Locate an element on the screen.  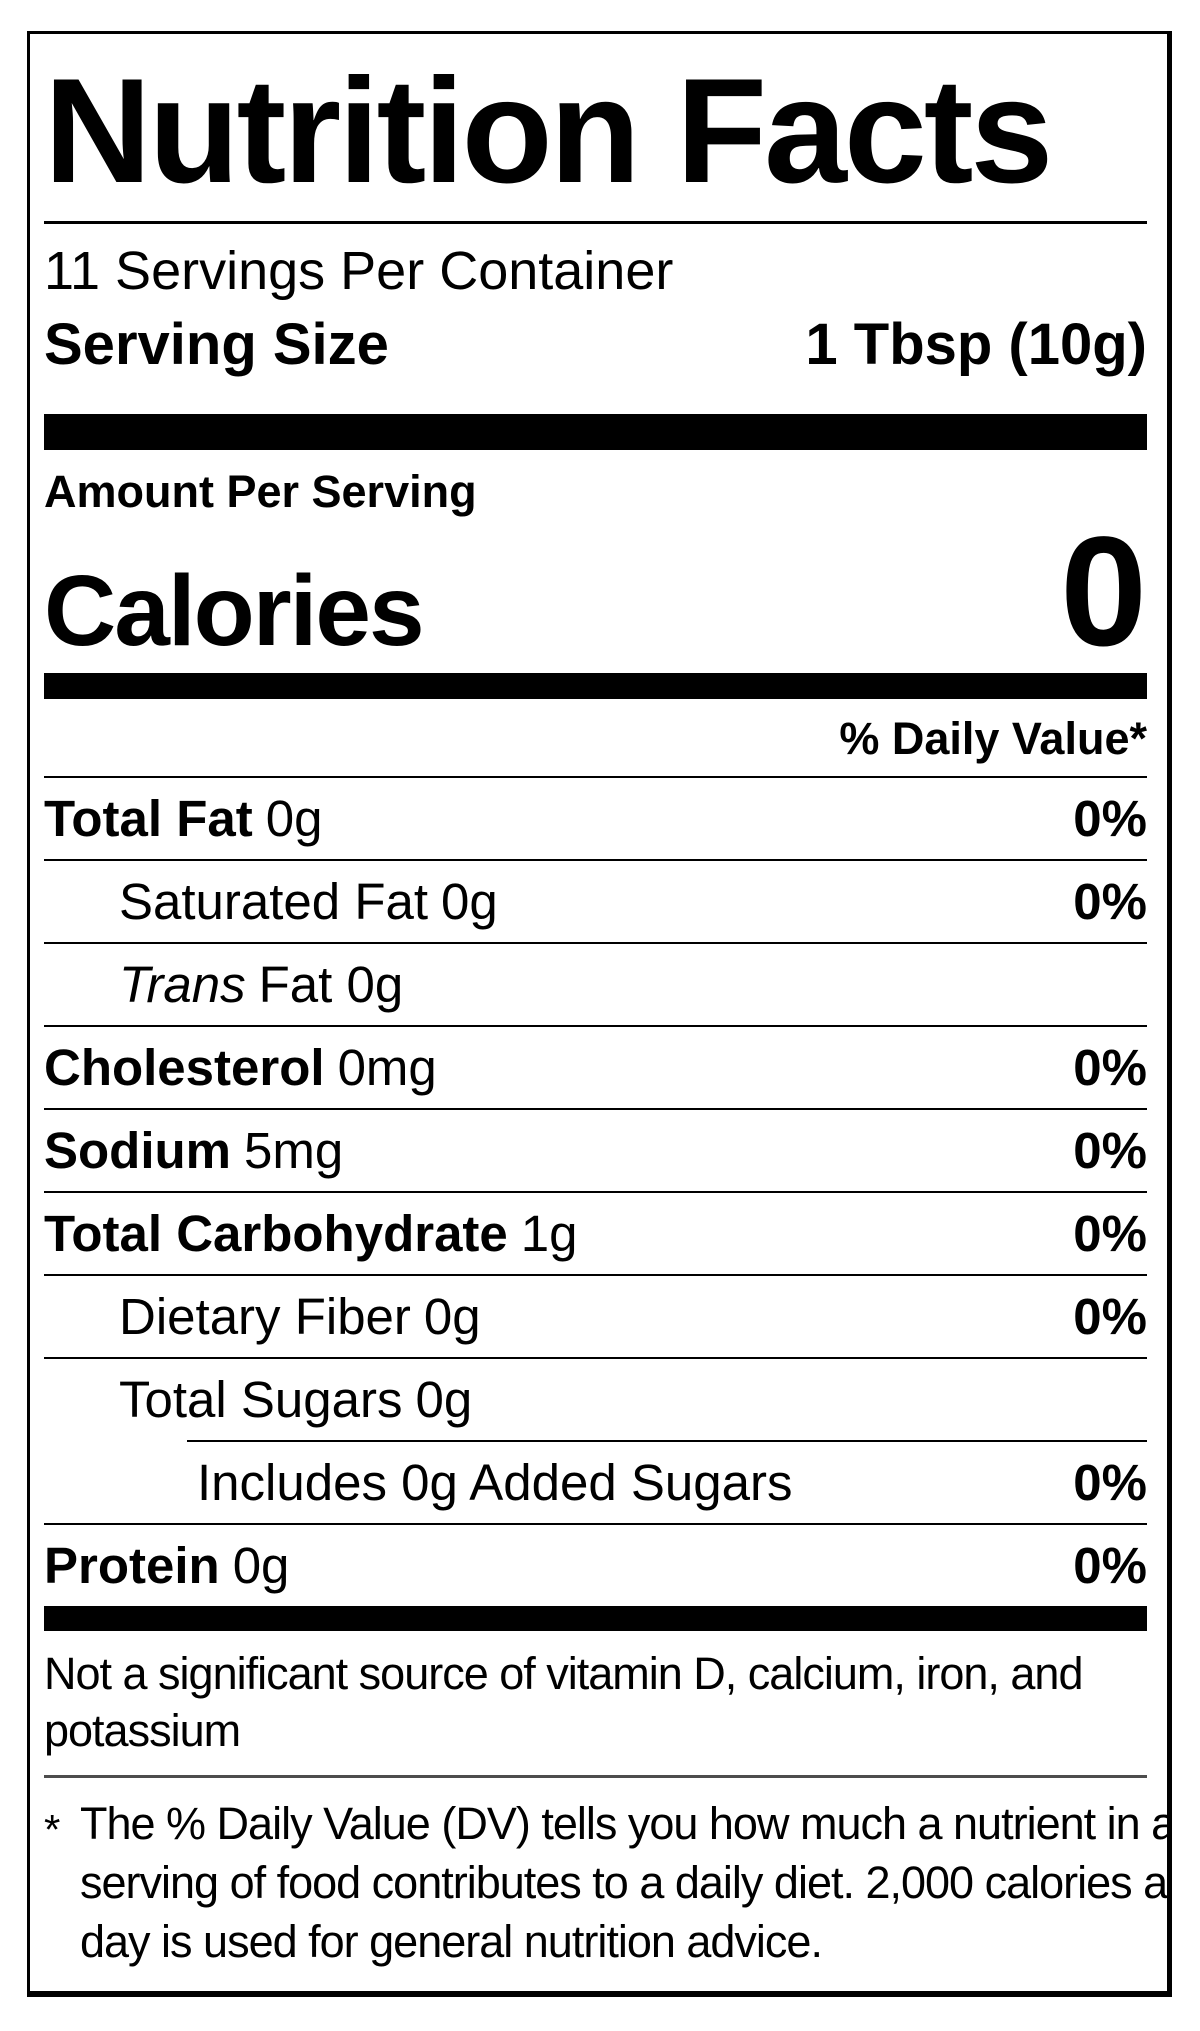
nutrient-text: Saturated Fat 0g is located at coordinates (308, 901).